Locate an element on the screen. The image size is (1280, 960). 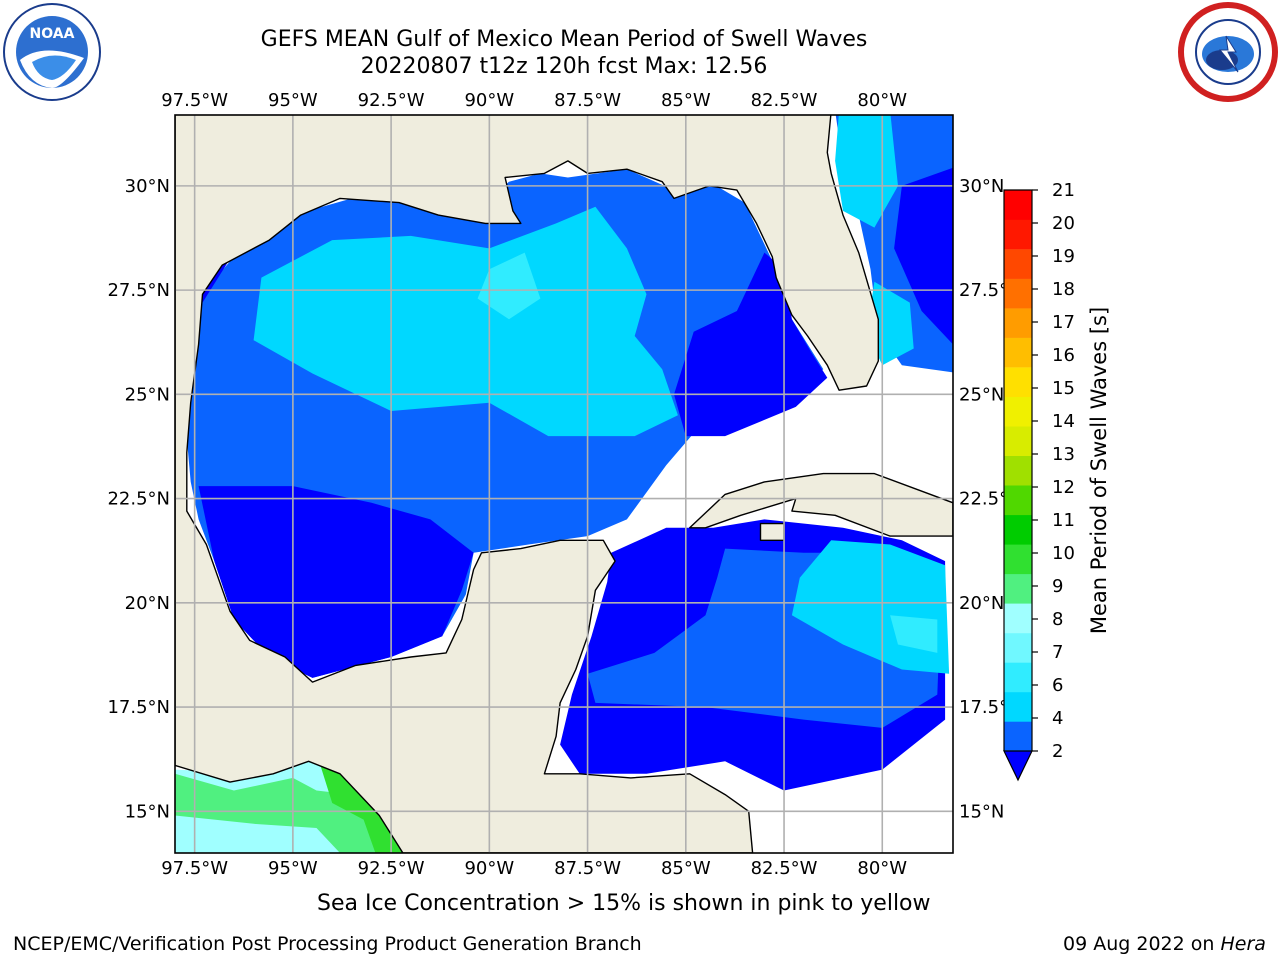
lon-label-top-6: 82.5°W is located at coordinates (784, 100).